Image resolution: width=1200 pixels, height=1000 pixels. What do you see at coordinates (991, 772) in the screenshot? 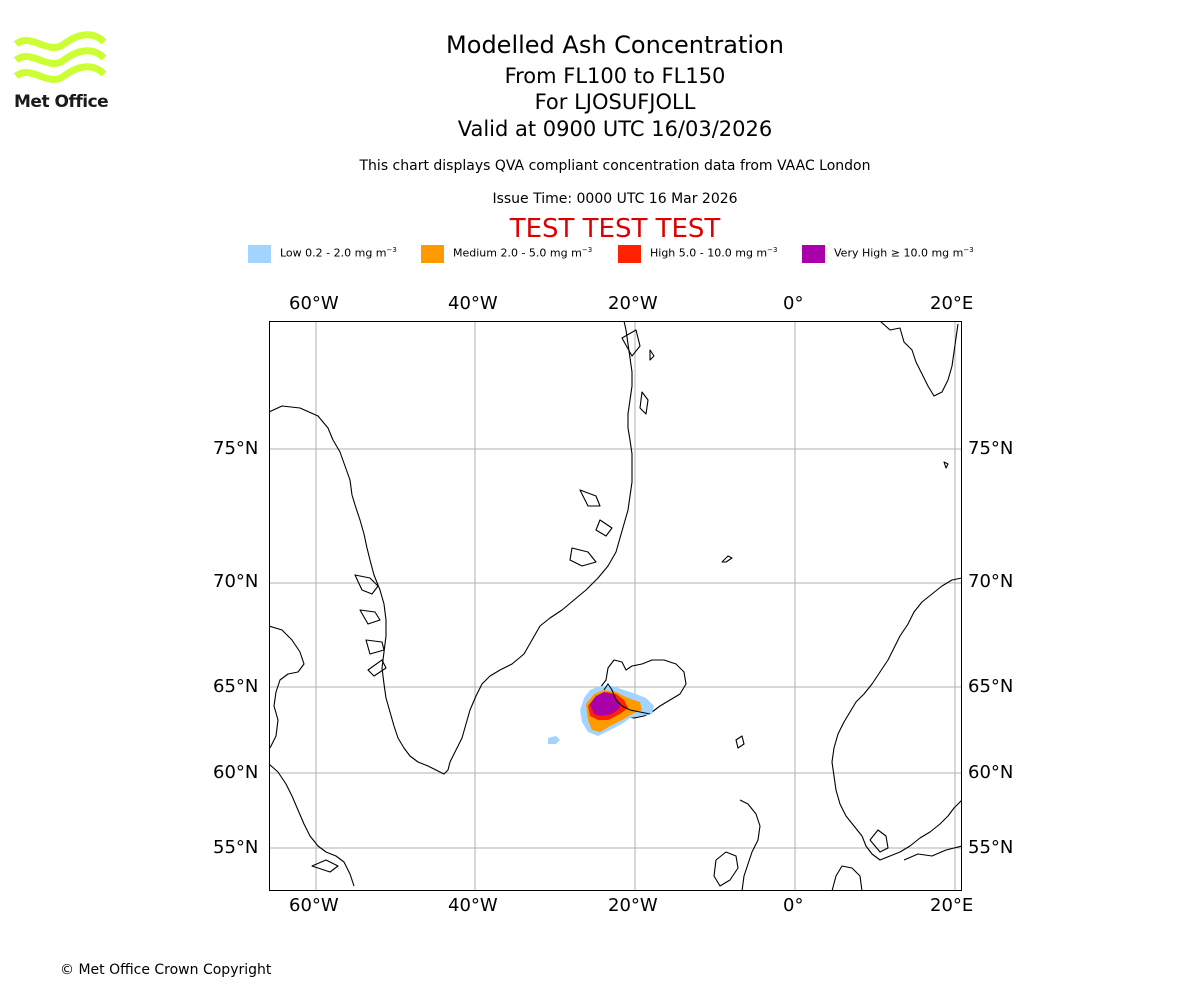
I see `lat-tick-right: 60°N` at bounding box center [991, 772].